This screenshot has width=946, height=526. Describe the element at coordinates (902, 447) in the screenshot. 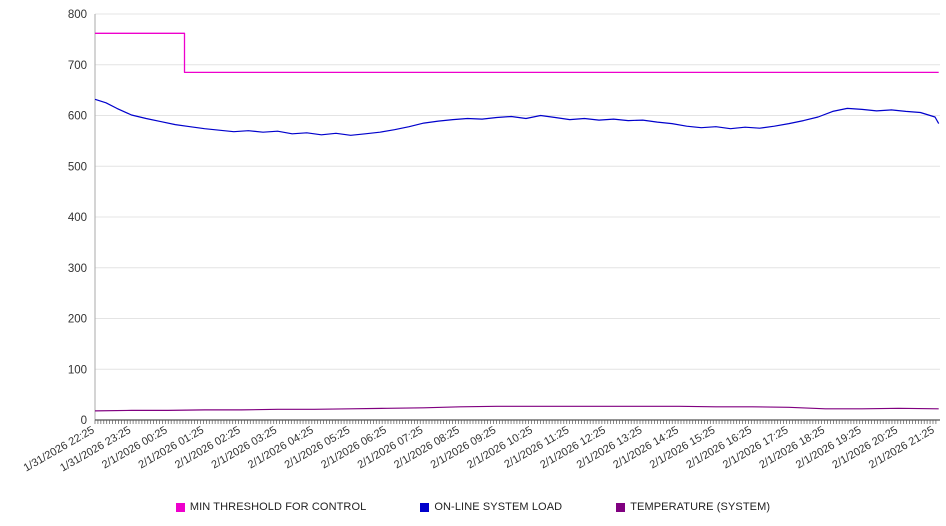

I see `x-axis-label: 2/1/2026 21:25` at that location.